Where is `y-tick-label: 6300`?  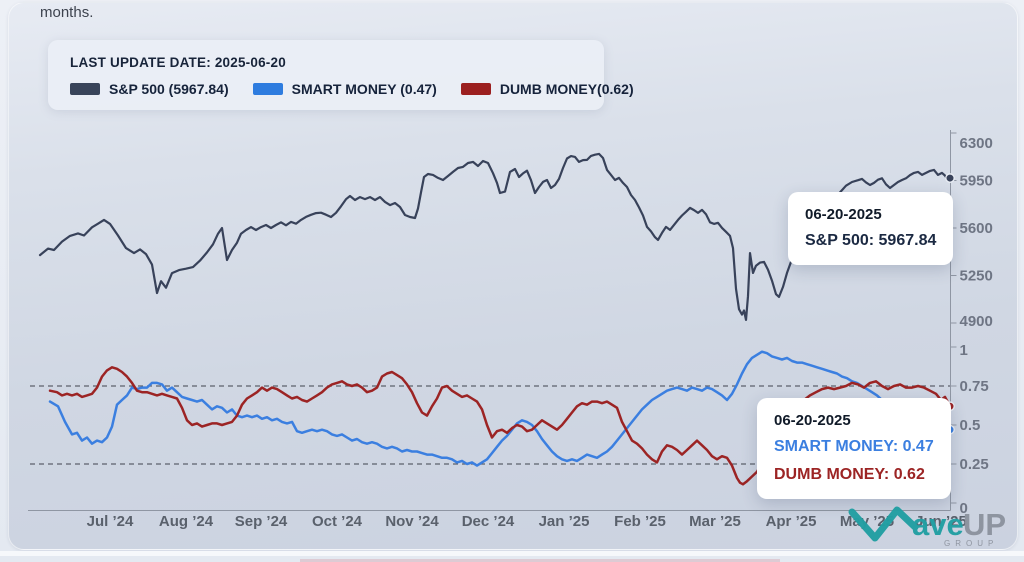
y-tick-label: 6300 is located at coordinates (976, 143).